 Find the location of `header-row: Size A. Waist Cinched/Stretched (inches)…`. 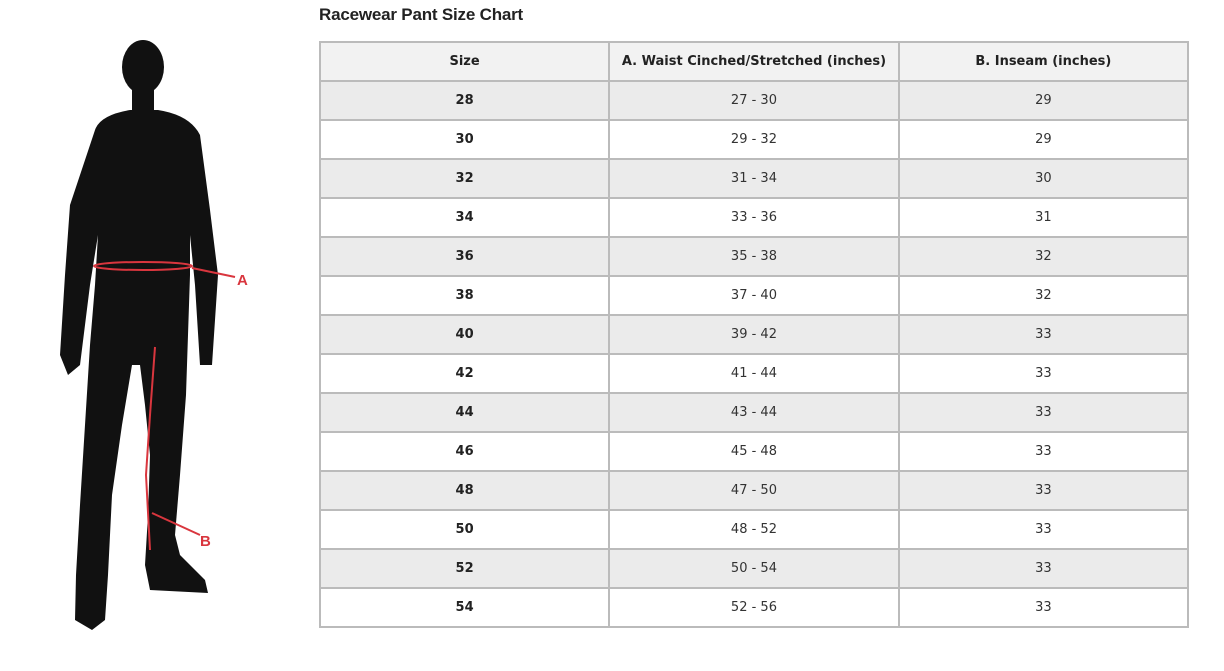

header-row: Size A. Waist Cinched/Stretched (inches)… is located at coordinates (754, 61).